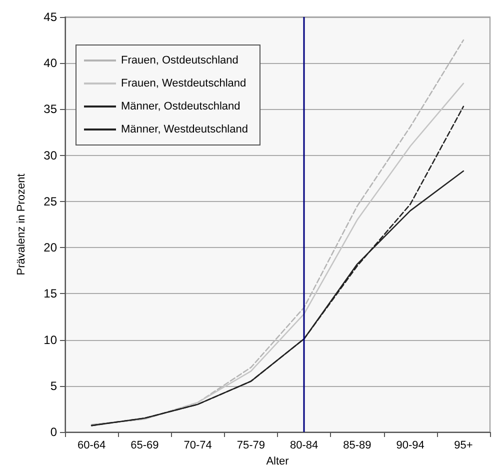  I want to click on y-axis-title: Prävalenz in Prozent, so click(22, 225).